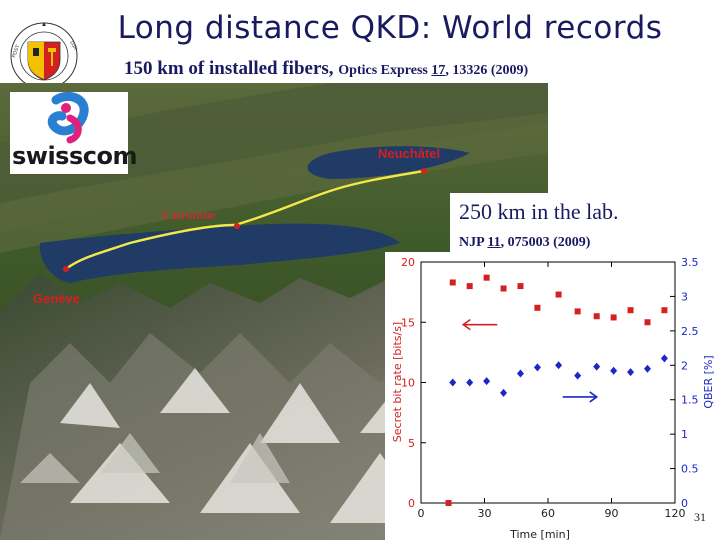 This screenshot has width=720, height=540. I want to click on lab-title: 250 km in the lab., so click(539, 211).